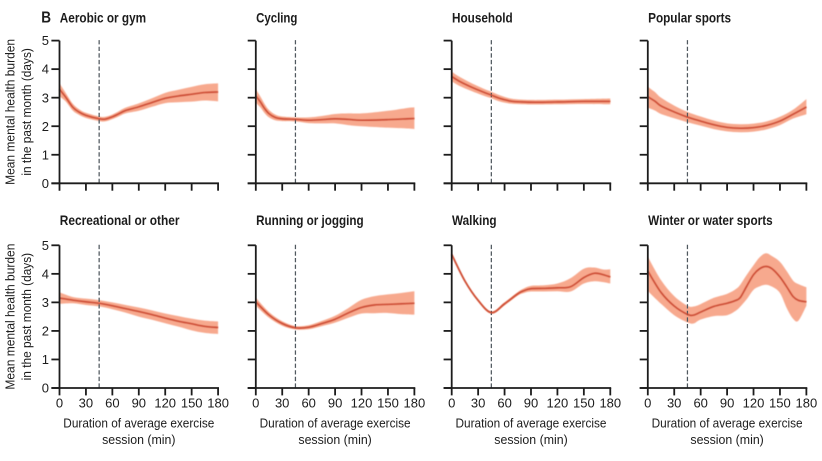 The width and height of the screenshot is (822, 461). What do you see at coordinates (310, 220) in the screenshot?
I see `svg-text: Running or jogging` at bounding box center [310, 220].